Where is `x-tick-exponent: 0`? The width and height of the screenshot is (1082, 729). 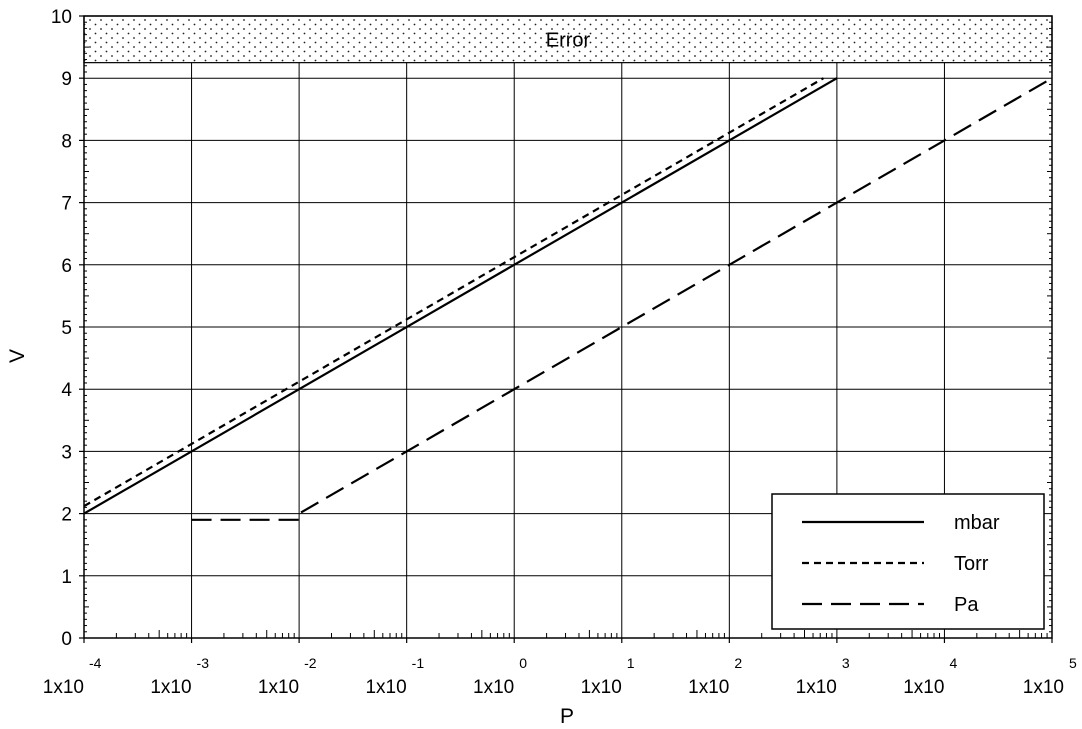 x-tick-exponent: 0 is located at coordinates (523, 663).